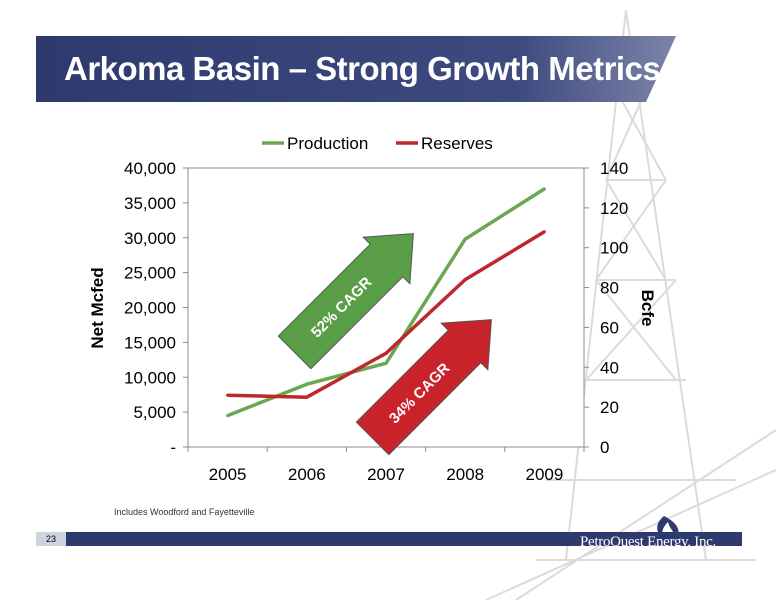 This screenshot has width=776, height=600. What do you see at coordinates (609, 367) in the screenshot?
I see `y-right-tick-label: 40` at bounding box center [609, 367].